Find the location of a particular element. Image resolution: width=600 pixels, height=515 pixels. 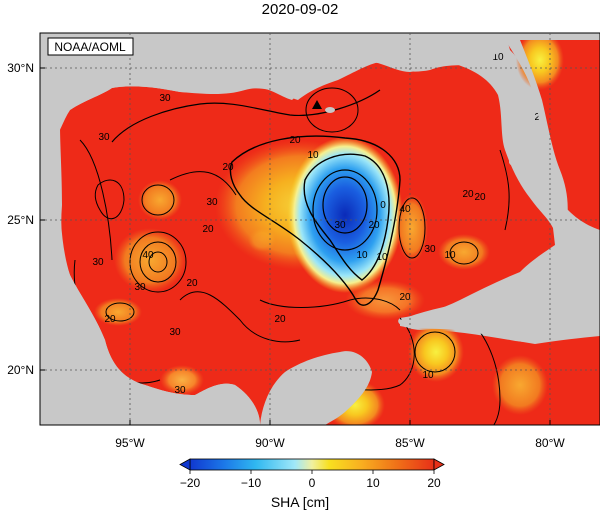

x-tick-label: 90°W is located at coordinates (270, 443).